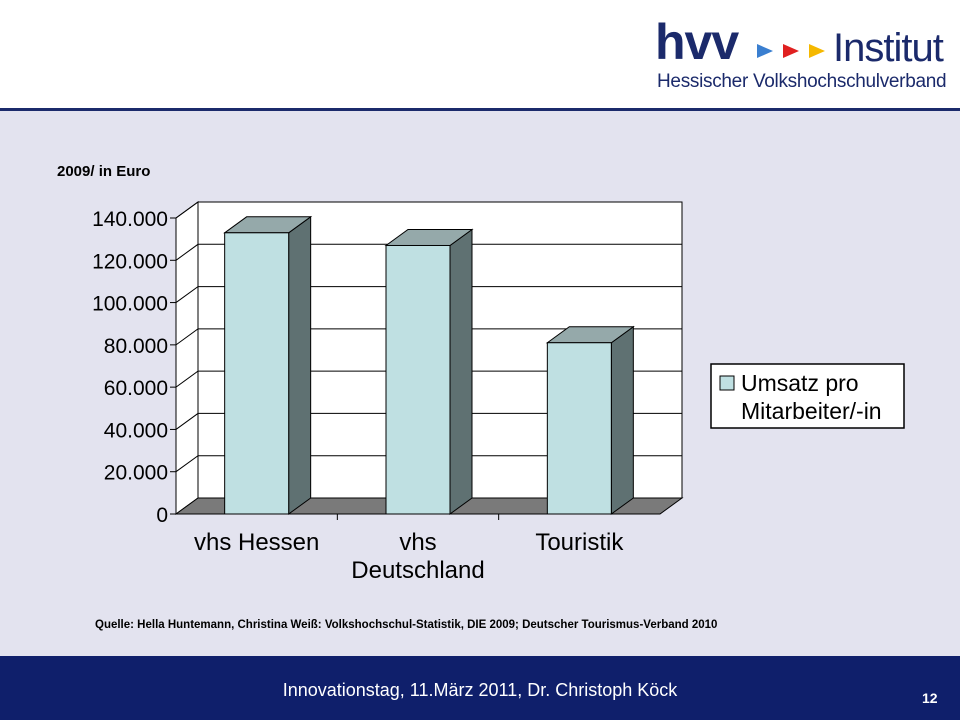 Image resolution: width=960 pixels, height=720 pixels. What do you see at coordinates (727, 383) in the screenshot?
I see `legend-swatch` at bounding box center [727, 383].